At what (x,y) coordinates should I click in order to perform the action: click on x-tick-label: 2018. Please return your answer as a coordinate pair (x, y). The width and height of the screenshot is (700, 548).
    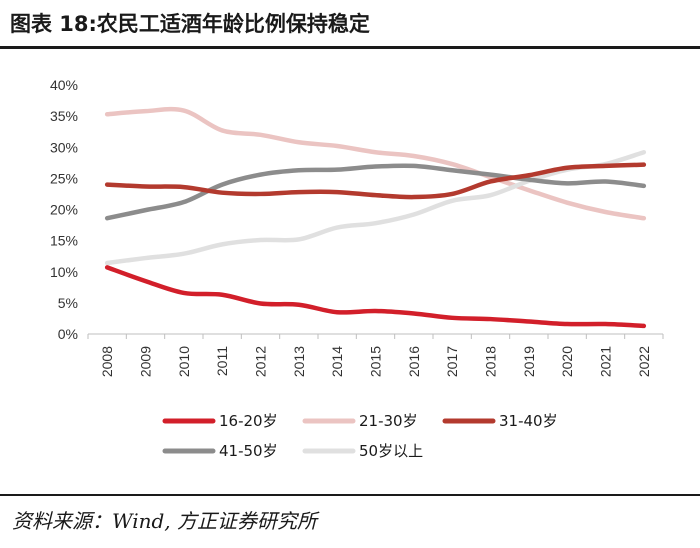
    Looking at the image, I should click on (491, 361).